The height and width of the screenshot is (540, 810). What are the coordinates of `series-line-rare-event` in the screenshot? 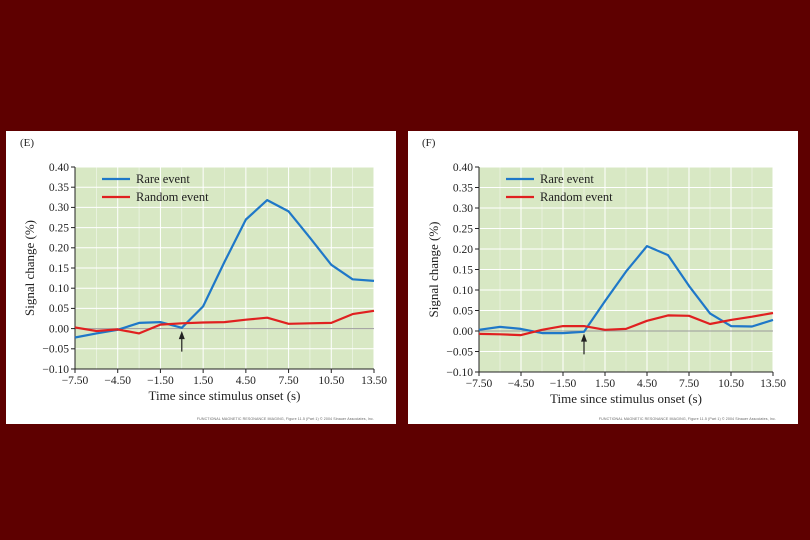 It's located at (224, 268).